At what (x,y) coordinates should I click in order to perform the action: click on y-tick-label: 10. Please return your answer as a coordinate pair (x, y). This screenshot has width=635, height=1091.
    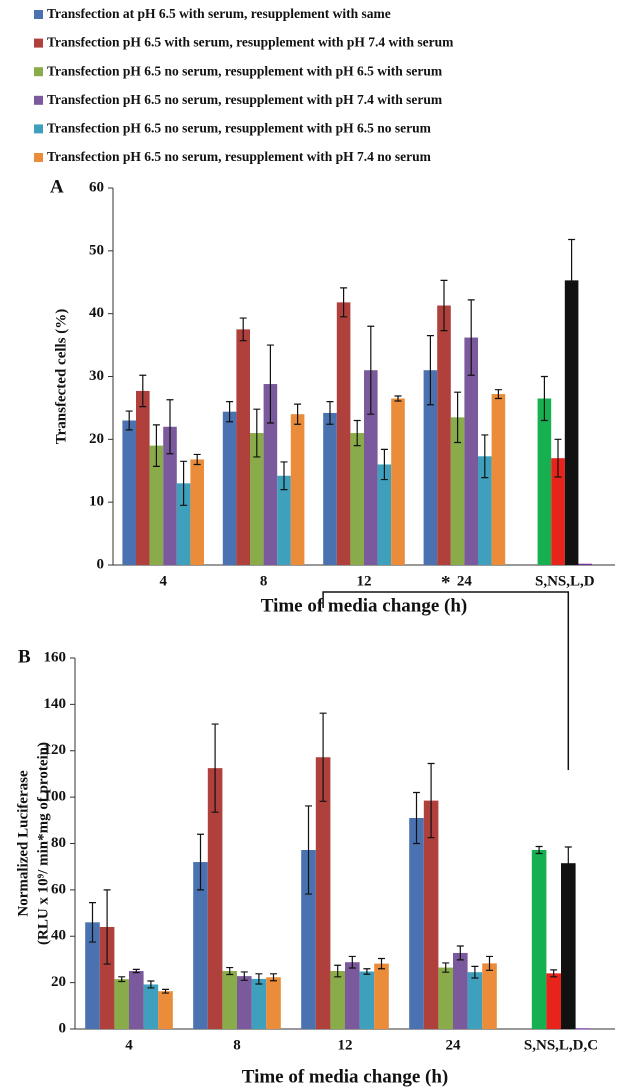
    Looking at the image, I should click on (96, 502).